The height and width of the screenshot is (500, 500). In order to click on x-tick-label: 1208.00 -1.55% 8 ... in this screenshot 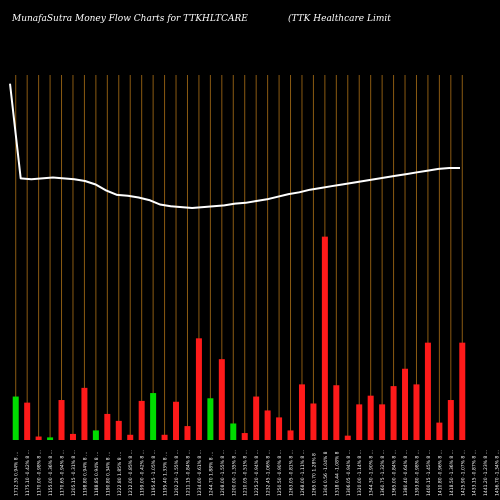, I will do `click(223, 473)`.